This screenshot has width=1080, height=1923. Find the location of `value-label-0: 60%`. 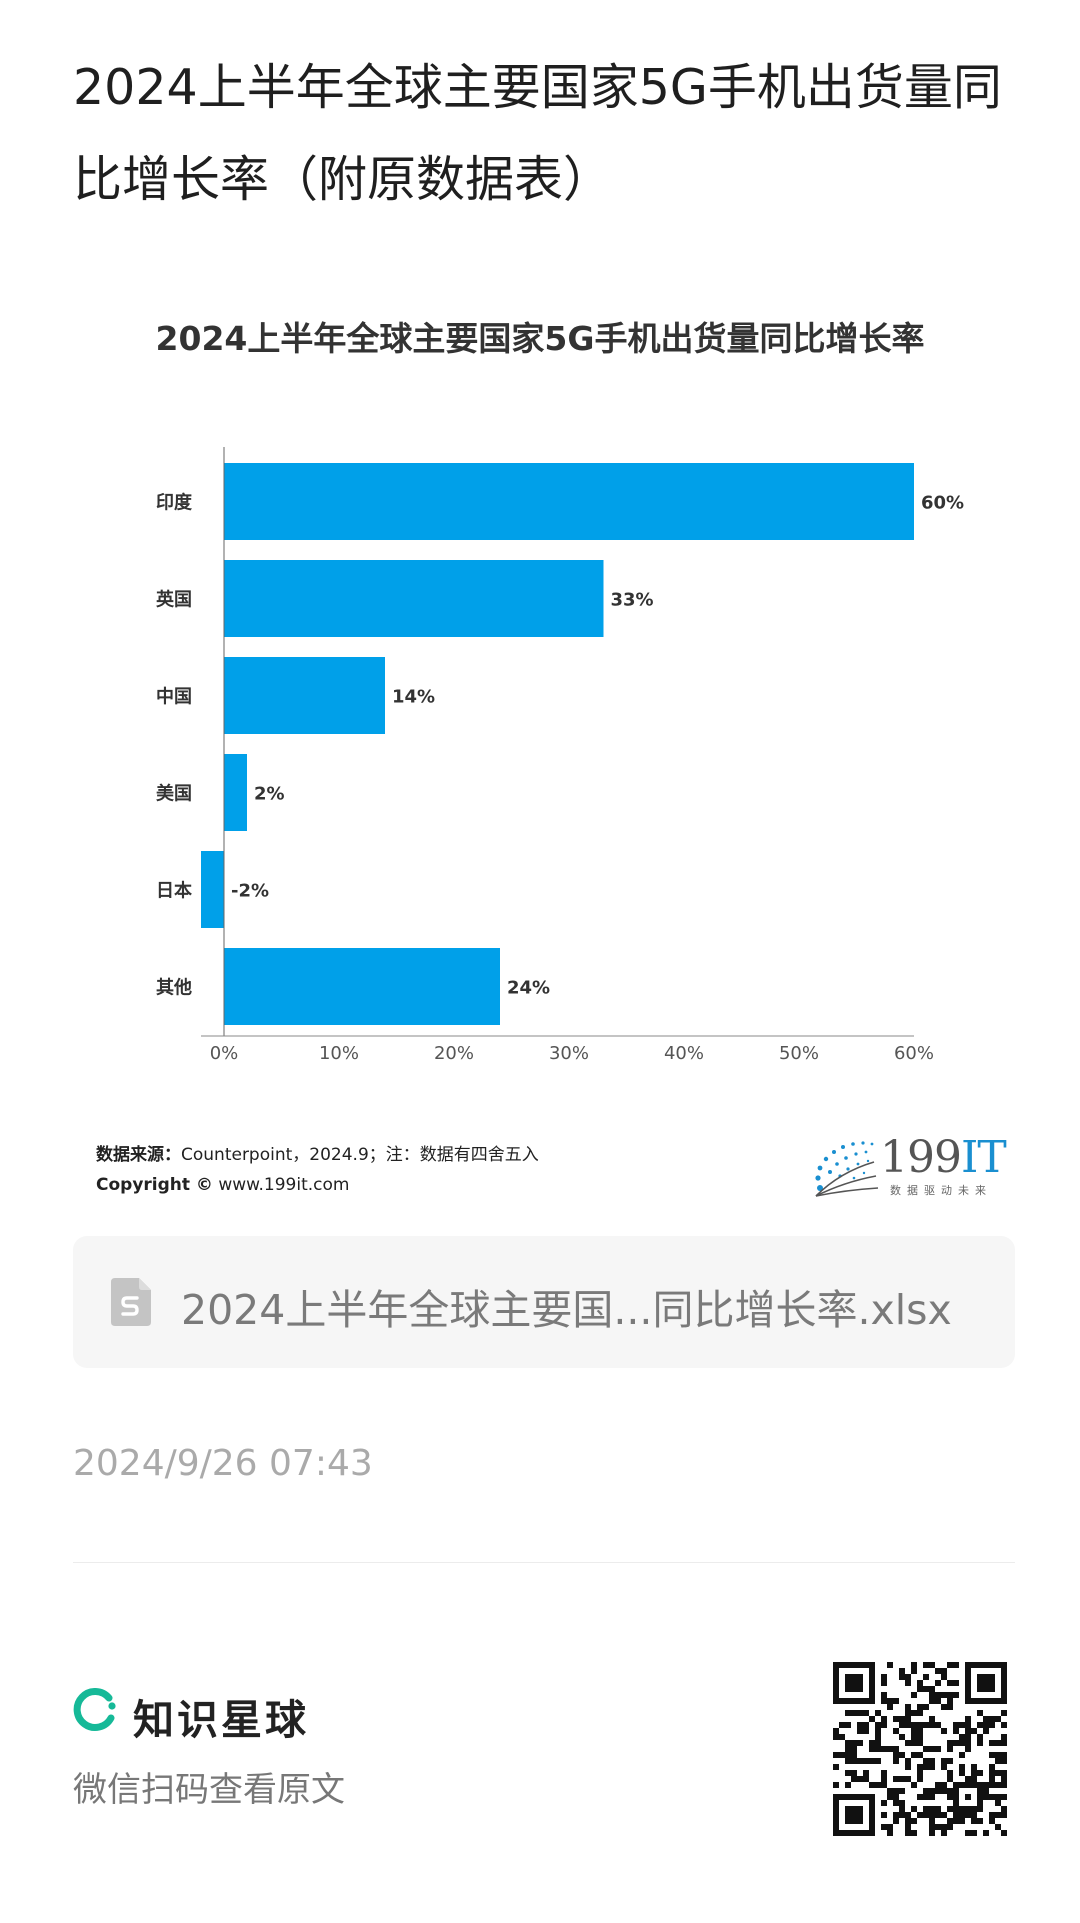

value-label-0: 60% is located at coordinates (942, 503).